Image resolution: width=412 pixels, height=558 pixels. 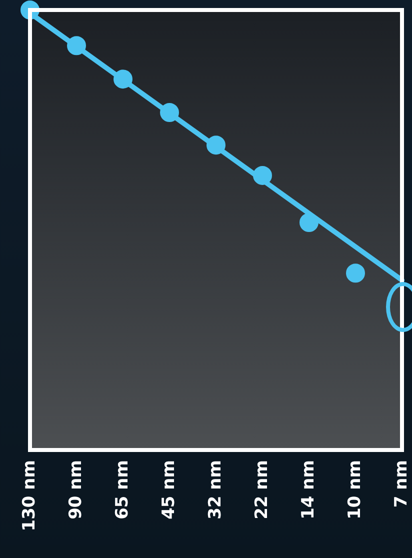 What do you see at coordinates (308, 490) in the screenshot?
I see `x-tick-label: 14 nm` at bounding box center [308, 490].